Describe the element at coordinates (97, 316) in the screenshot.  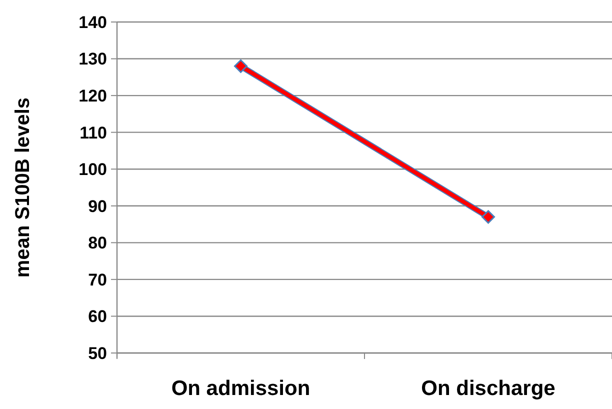
I see `y-tick-label: 60` at that location.